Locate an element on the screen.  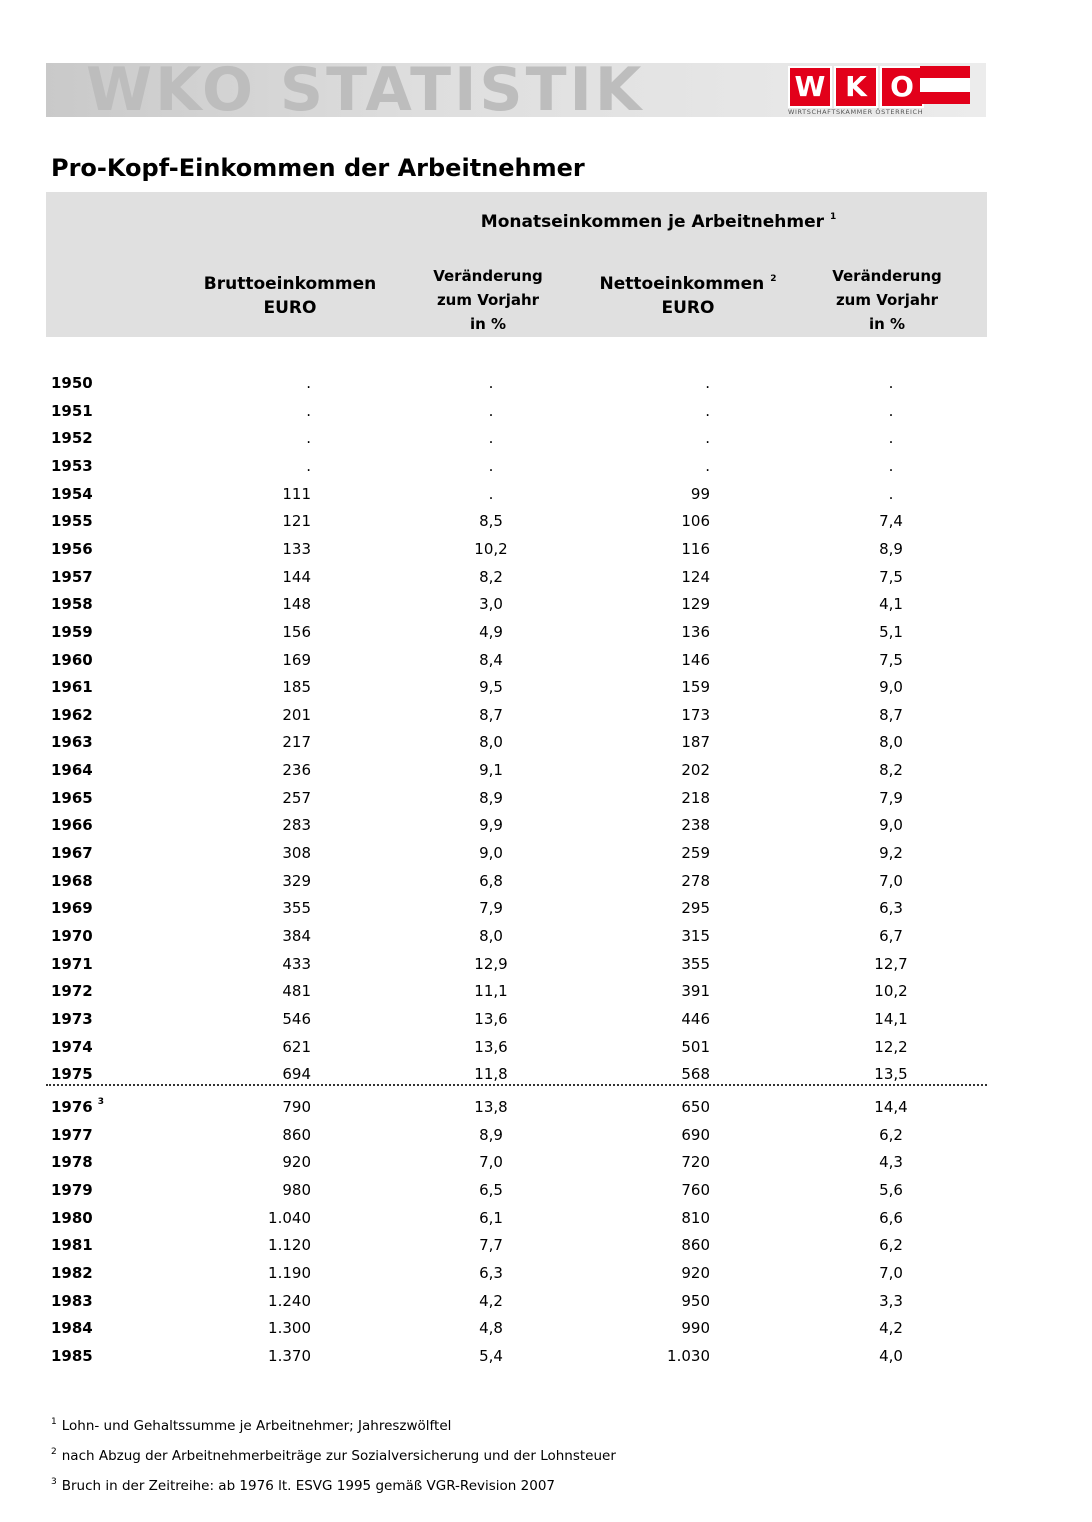
row-year: 1952 is located at coordinates (72, 438).